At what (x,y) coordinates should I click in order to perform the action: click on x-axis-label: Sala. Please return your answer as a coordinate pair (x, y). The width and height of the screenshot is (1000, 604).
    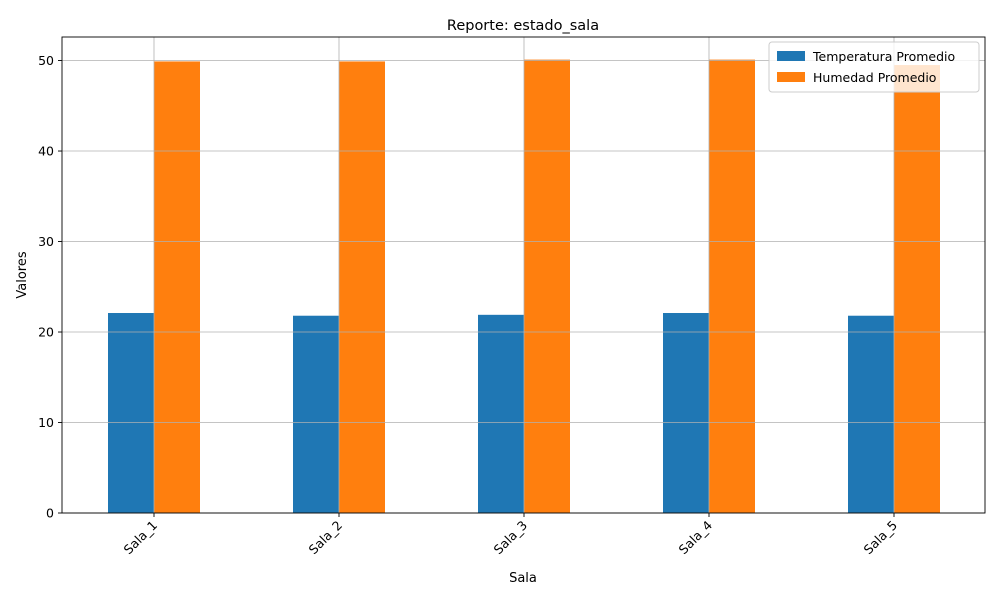
    Looking at the image, I should click on (523, 578).